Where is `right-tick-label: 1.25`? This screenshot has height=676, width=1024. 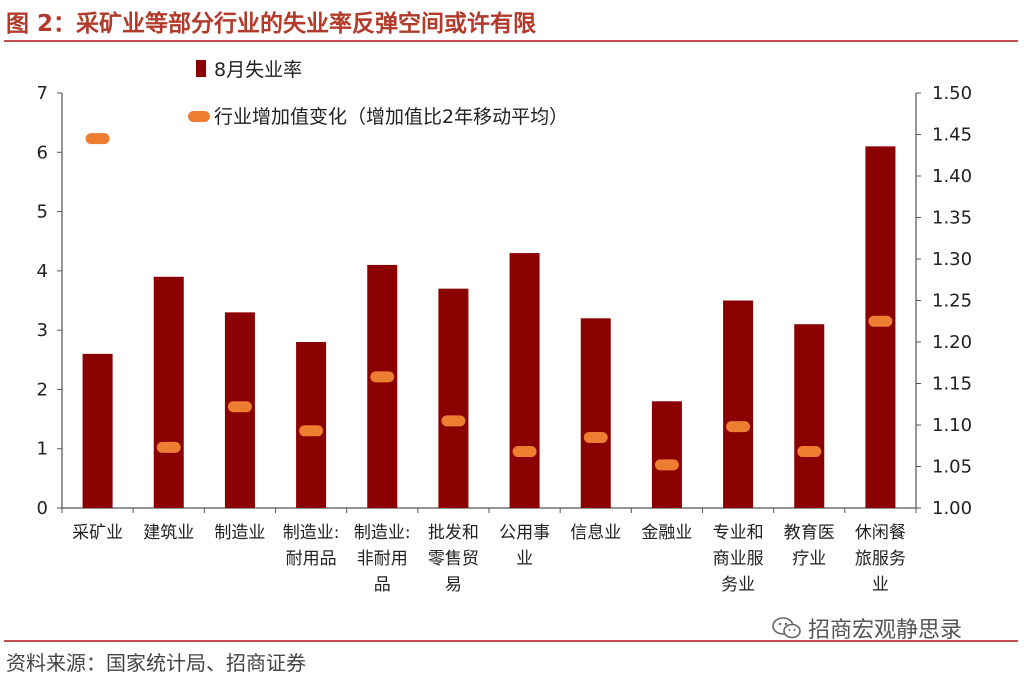 right-tick-label: 1.25 is located at coordinates (952, 301).